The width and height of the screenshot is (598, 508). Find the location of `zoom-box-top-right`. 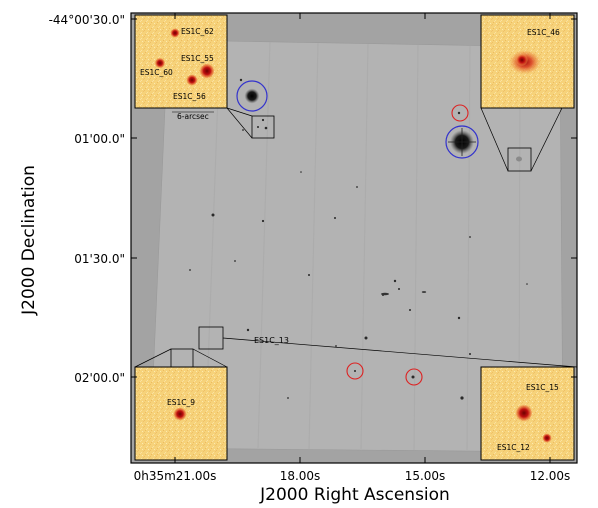

zoom-box-top-right is located at coordinates (519, 159).